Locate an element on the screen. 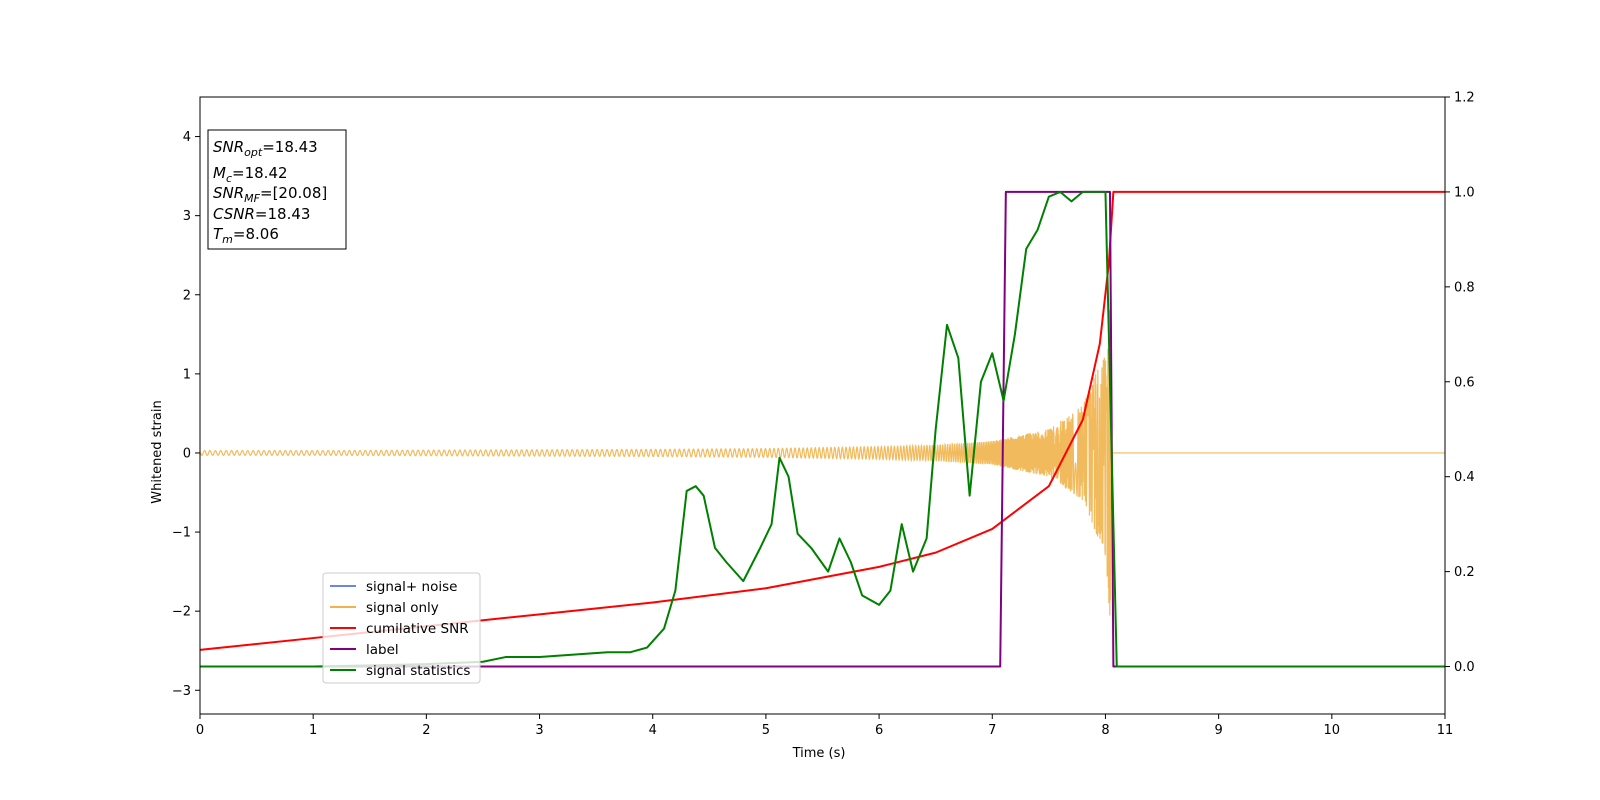 The width and height of the screenshot is (1600, 800). x-tick-label: 6 is located at coordinates (879, 730).